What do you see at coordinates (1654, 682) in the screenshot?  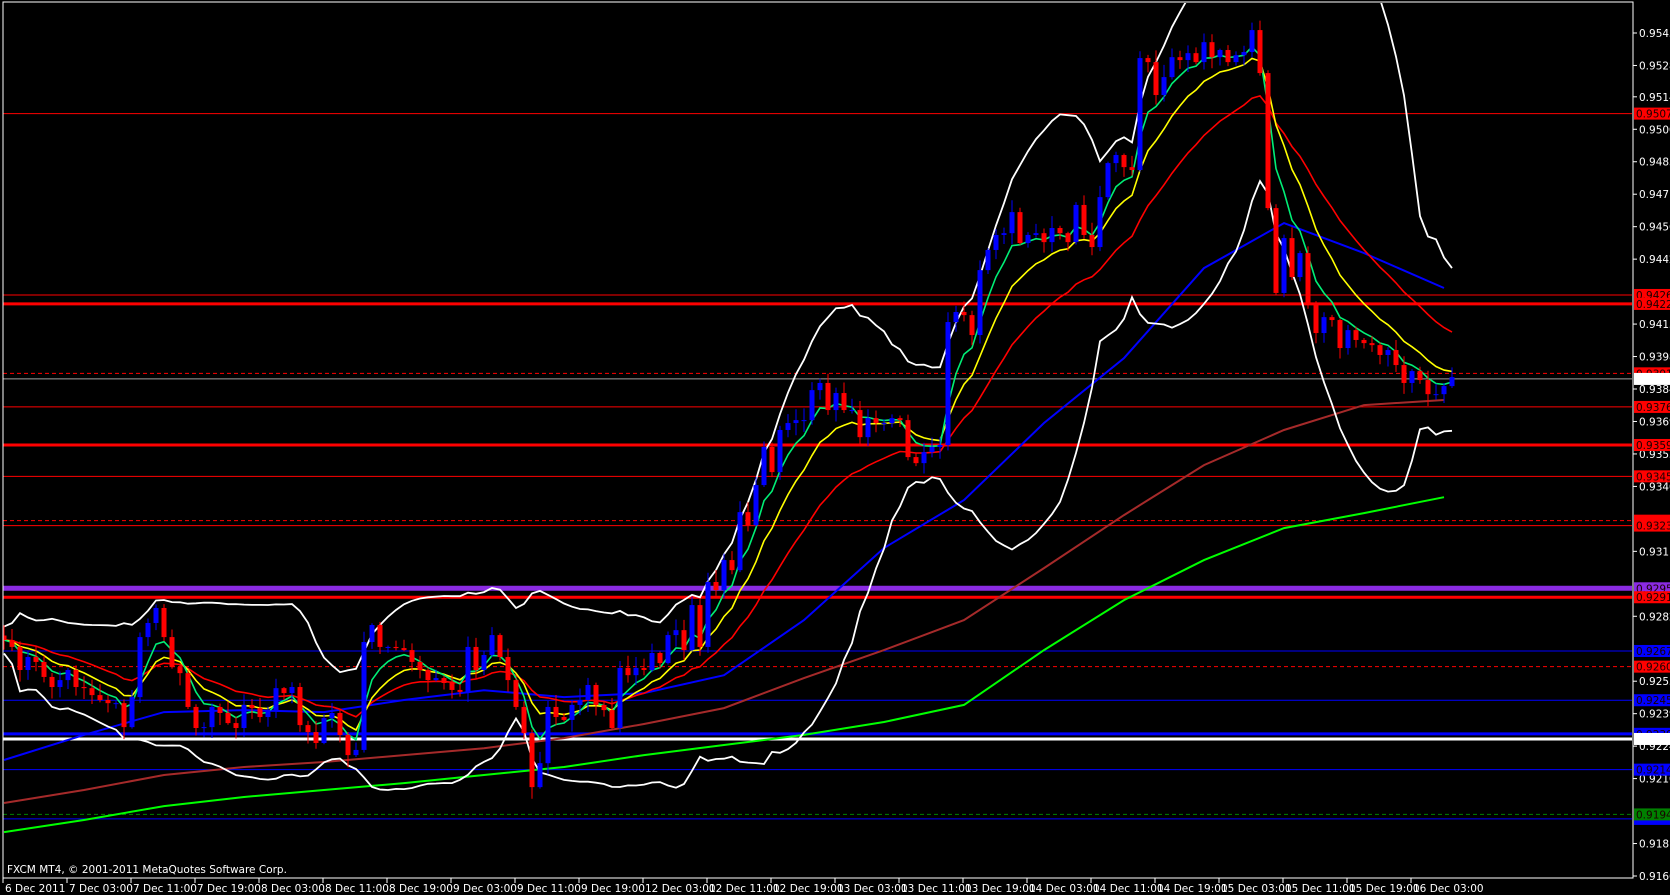 I see `price-tick-label: 0.92535` at bounding box center [1654, 682].